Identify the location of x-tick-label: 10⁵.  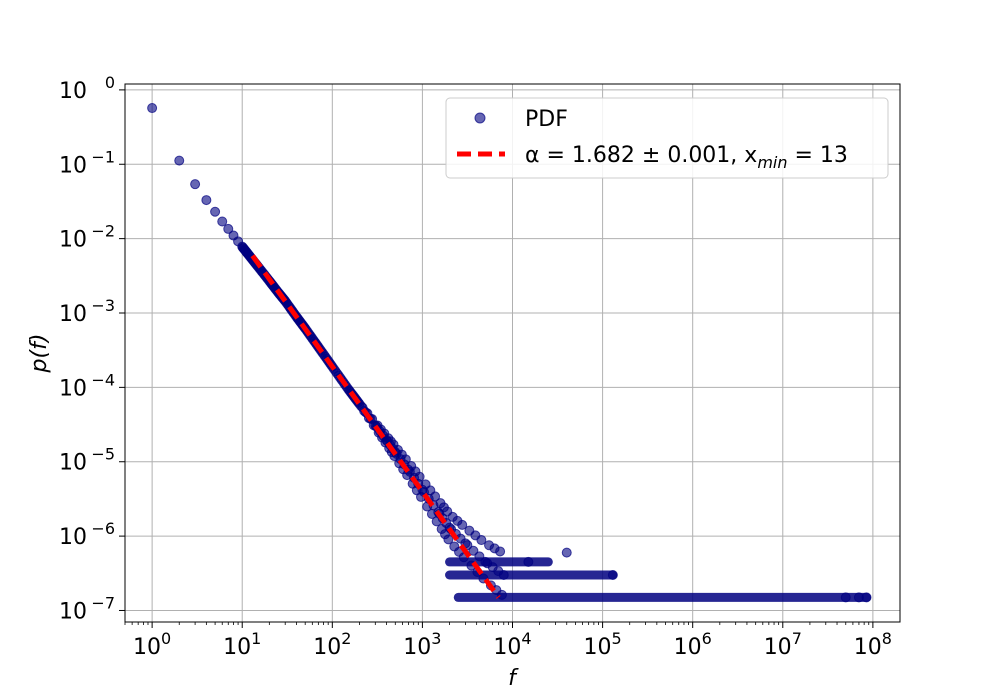
(603, 644).